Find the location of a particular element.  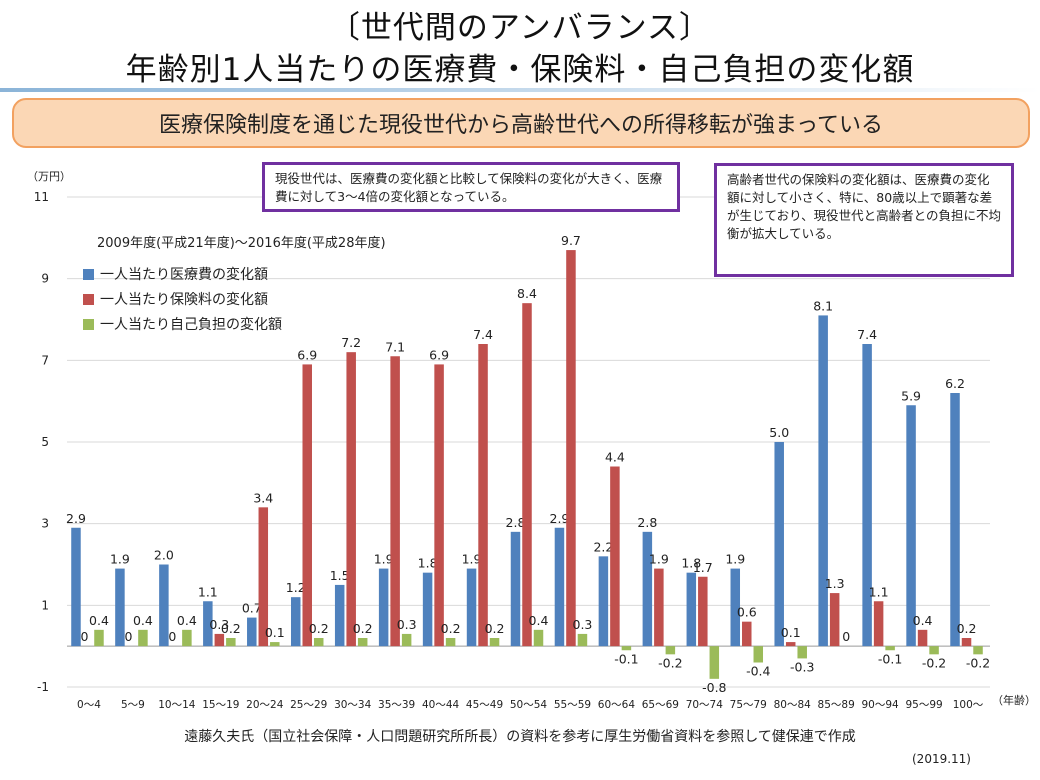

data-label: 8.4 is located at coordinates (527, 293).